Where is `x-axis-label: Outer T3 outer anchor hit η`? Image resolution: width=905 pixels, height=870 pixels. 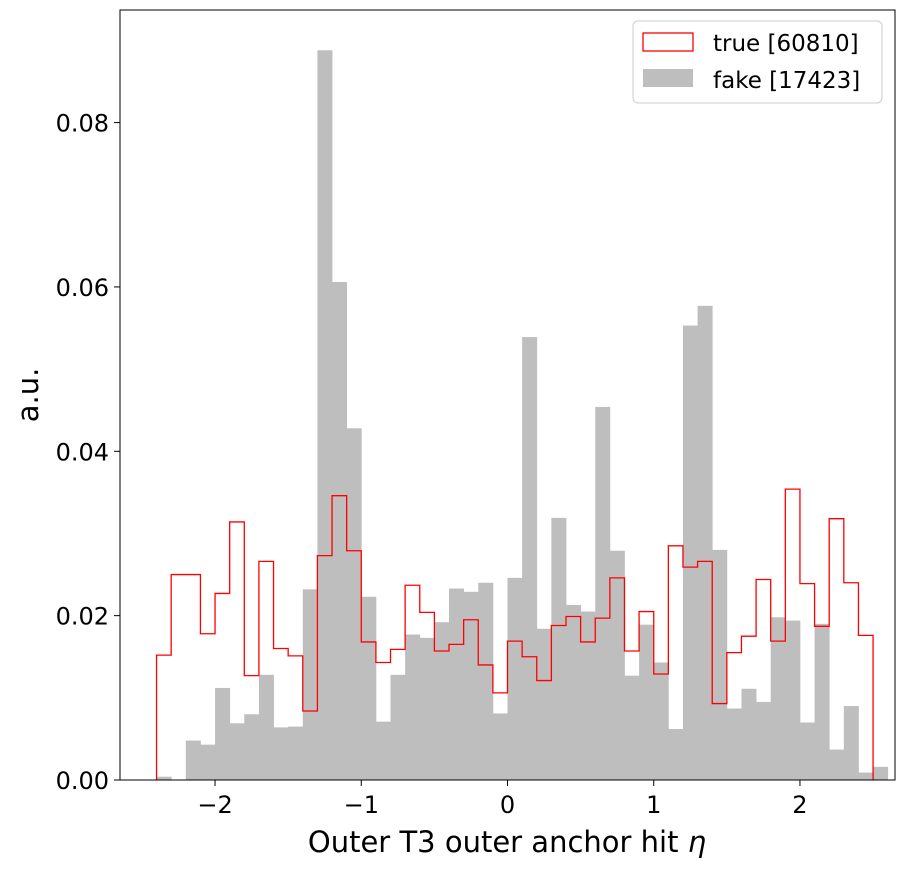
x-axis-label: Outer T3 outer anchor hit η is located at coordinates (507, 842).